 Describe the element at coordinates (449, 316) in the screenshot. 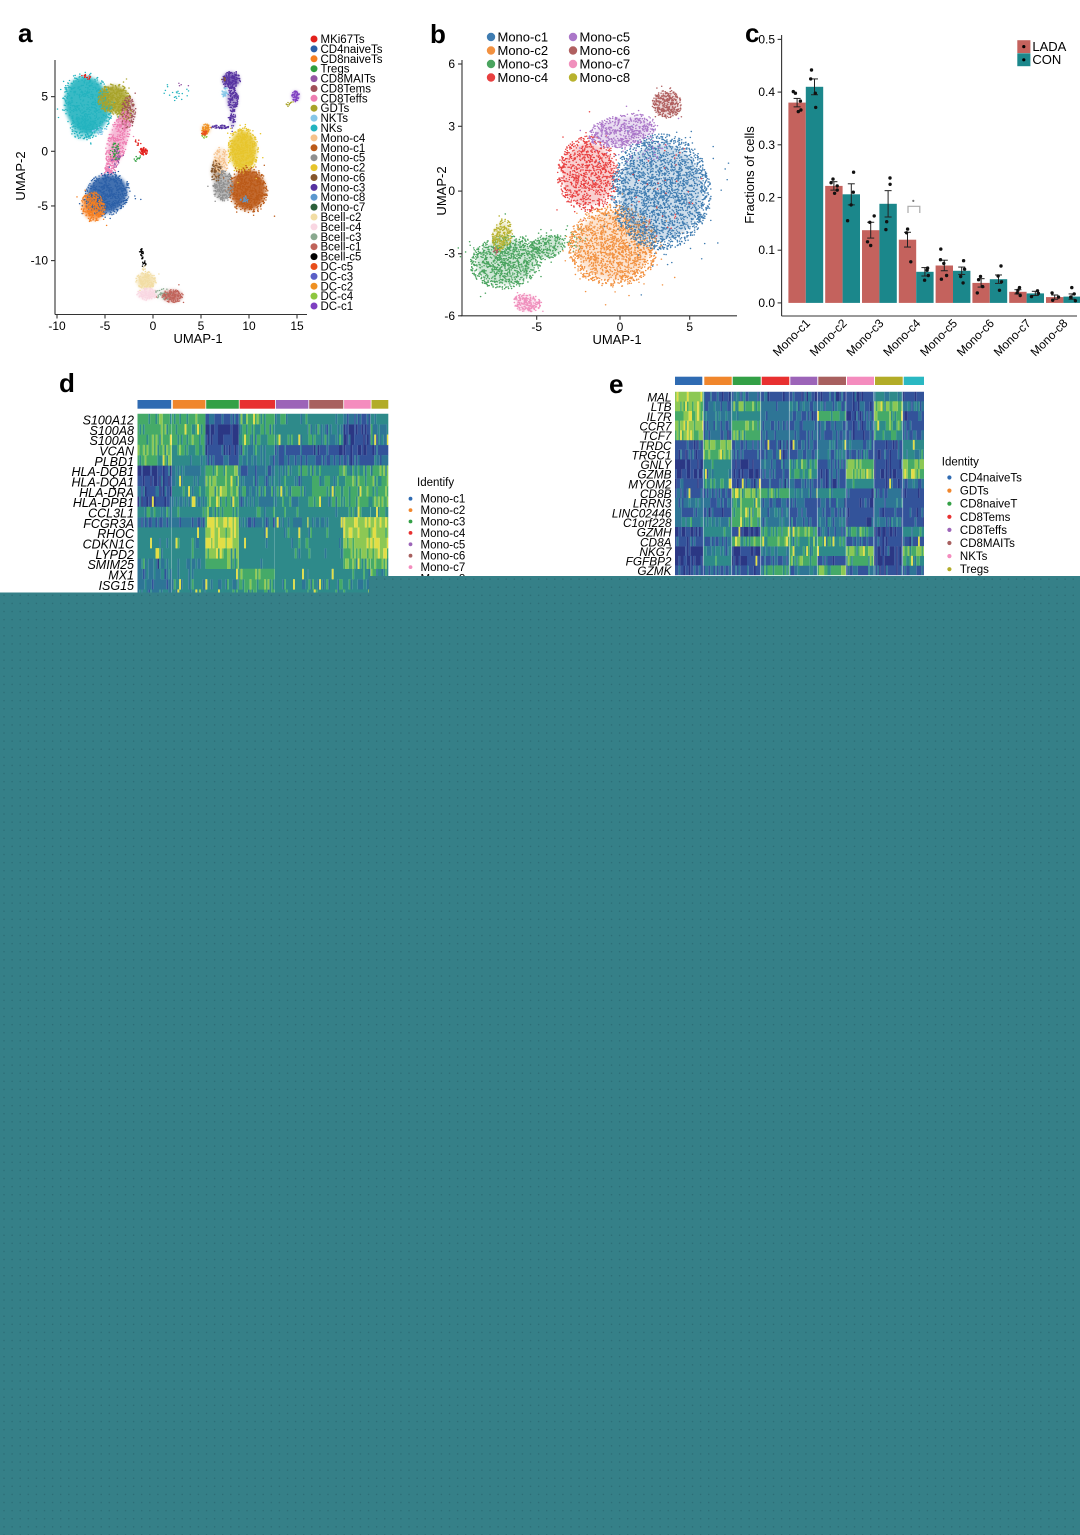

I see `svg-text: -6` at that location.